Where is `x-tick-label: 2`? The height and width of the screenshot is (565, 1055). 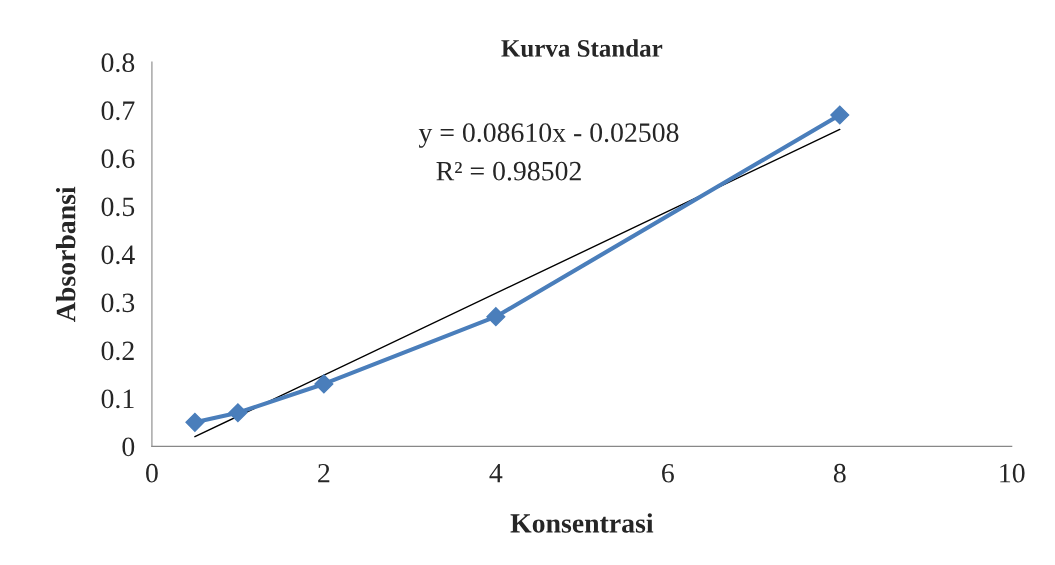 x-tick-label: 2 is located at coordinates (324, 473).